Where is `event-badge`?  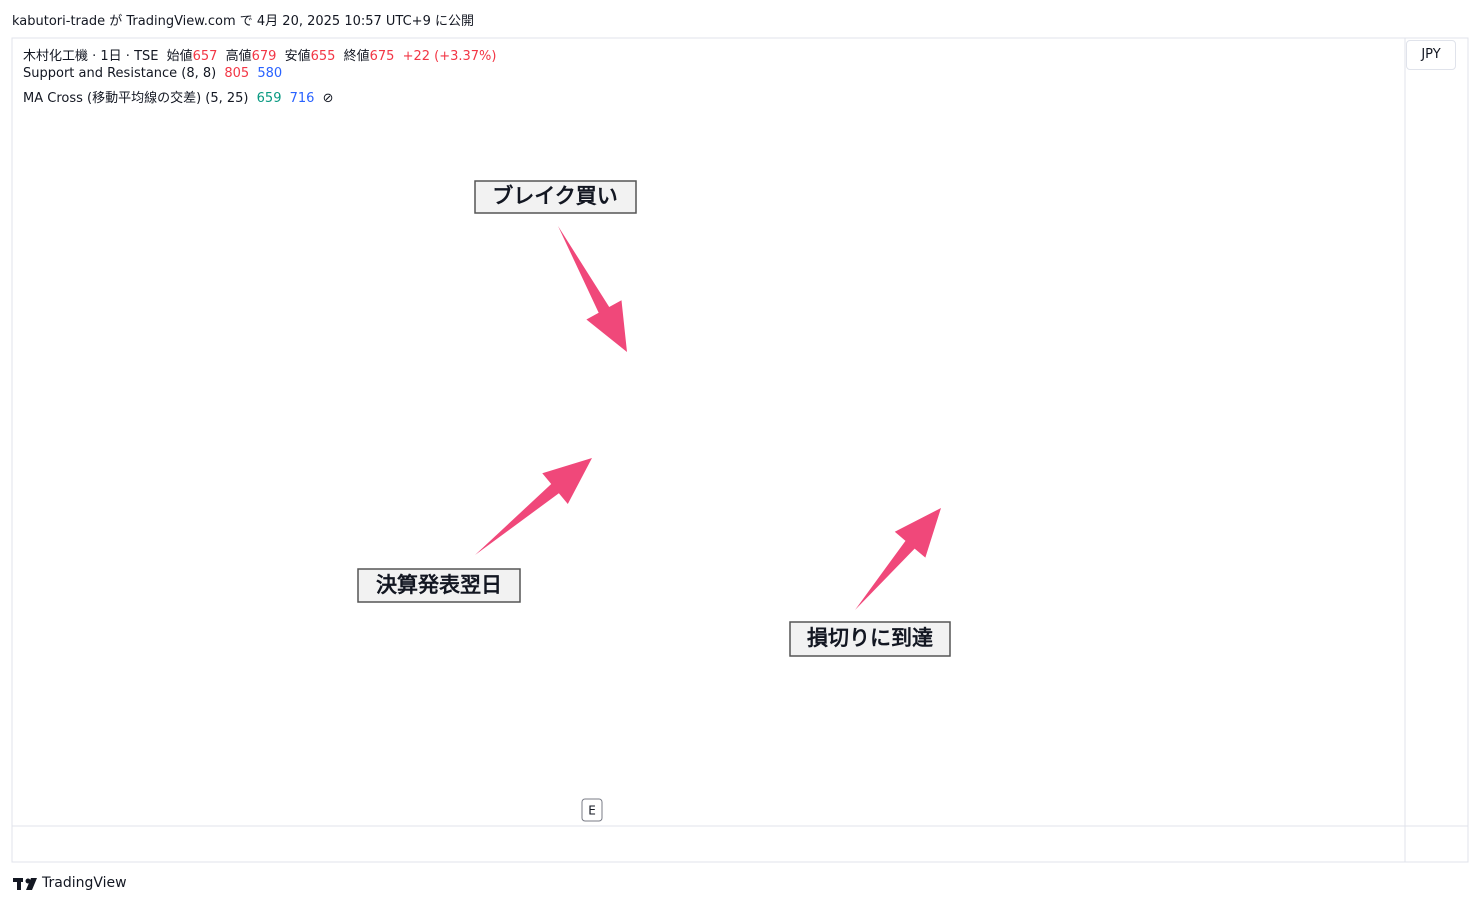
event-badge is located at coordinates (592, 810).